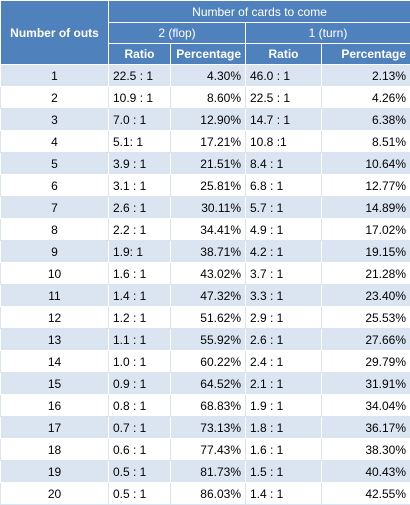  What do you see at coordinates (140, 428) in the screenshot?
I see `cell-flop-ratio: 0.7 : 1` at bounding box center [140, 428].